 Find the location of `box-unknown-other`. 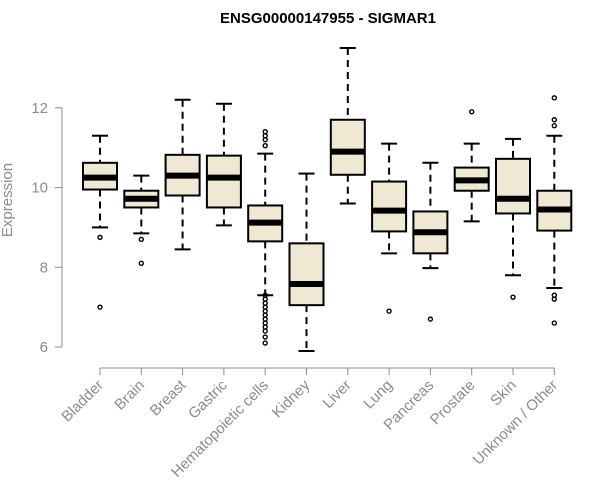

box-unknown-other is located at coordinates (554, 210).